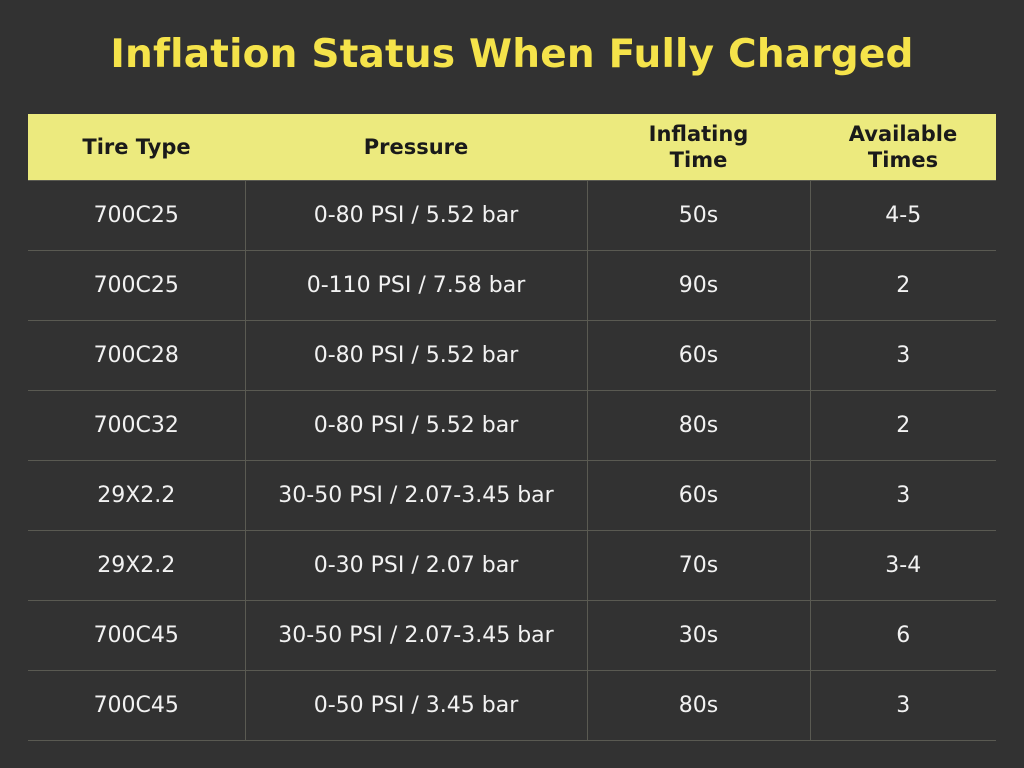  Describe the element at coordinates (698, 285) in the screenshot. I see `cell-inflating-time: 90s` at that location.